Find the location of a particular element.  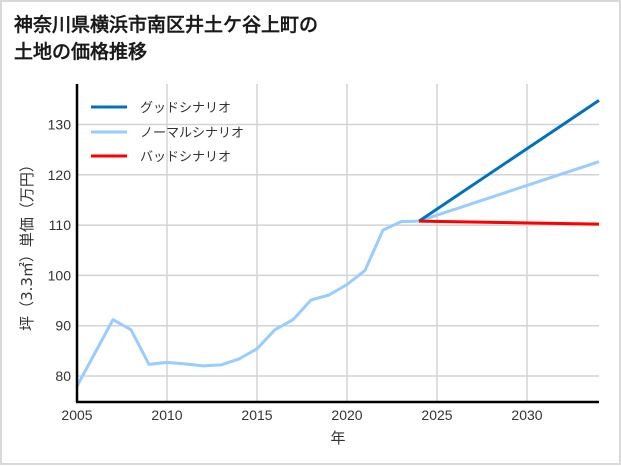

y-tick-label: 130 is located at coordinates (60, 125).